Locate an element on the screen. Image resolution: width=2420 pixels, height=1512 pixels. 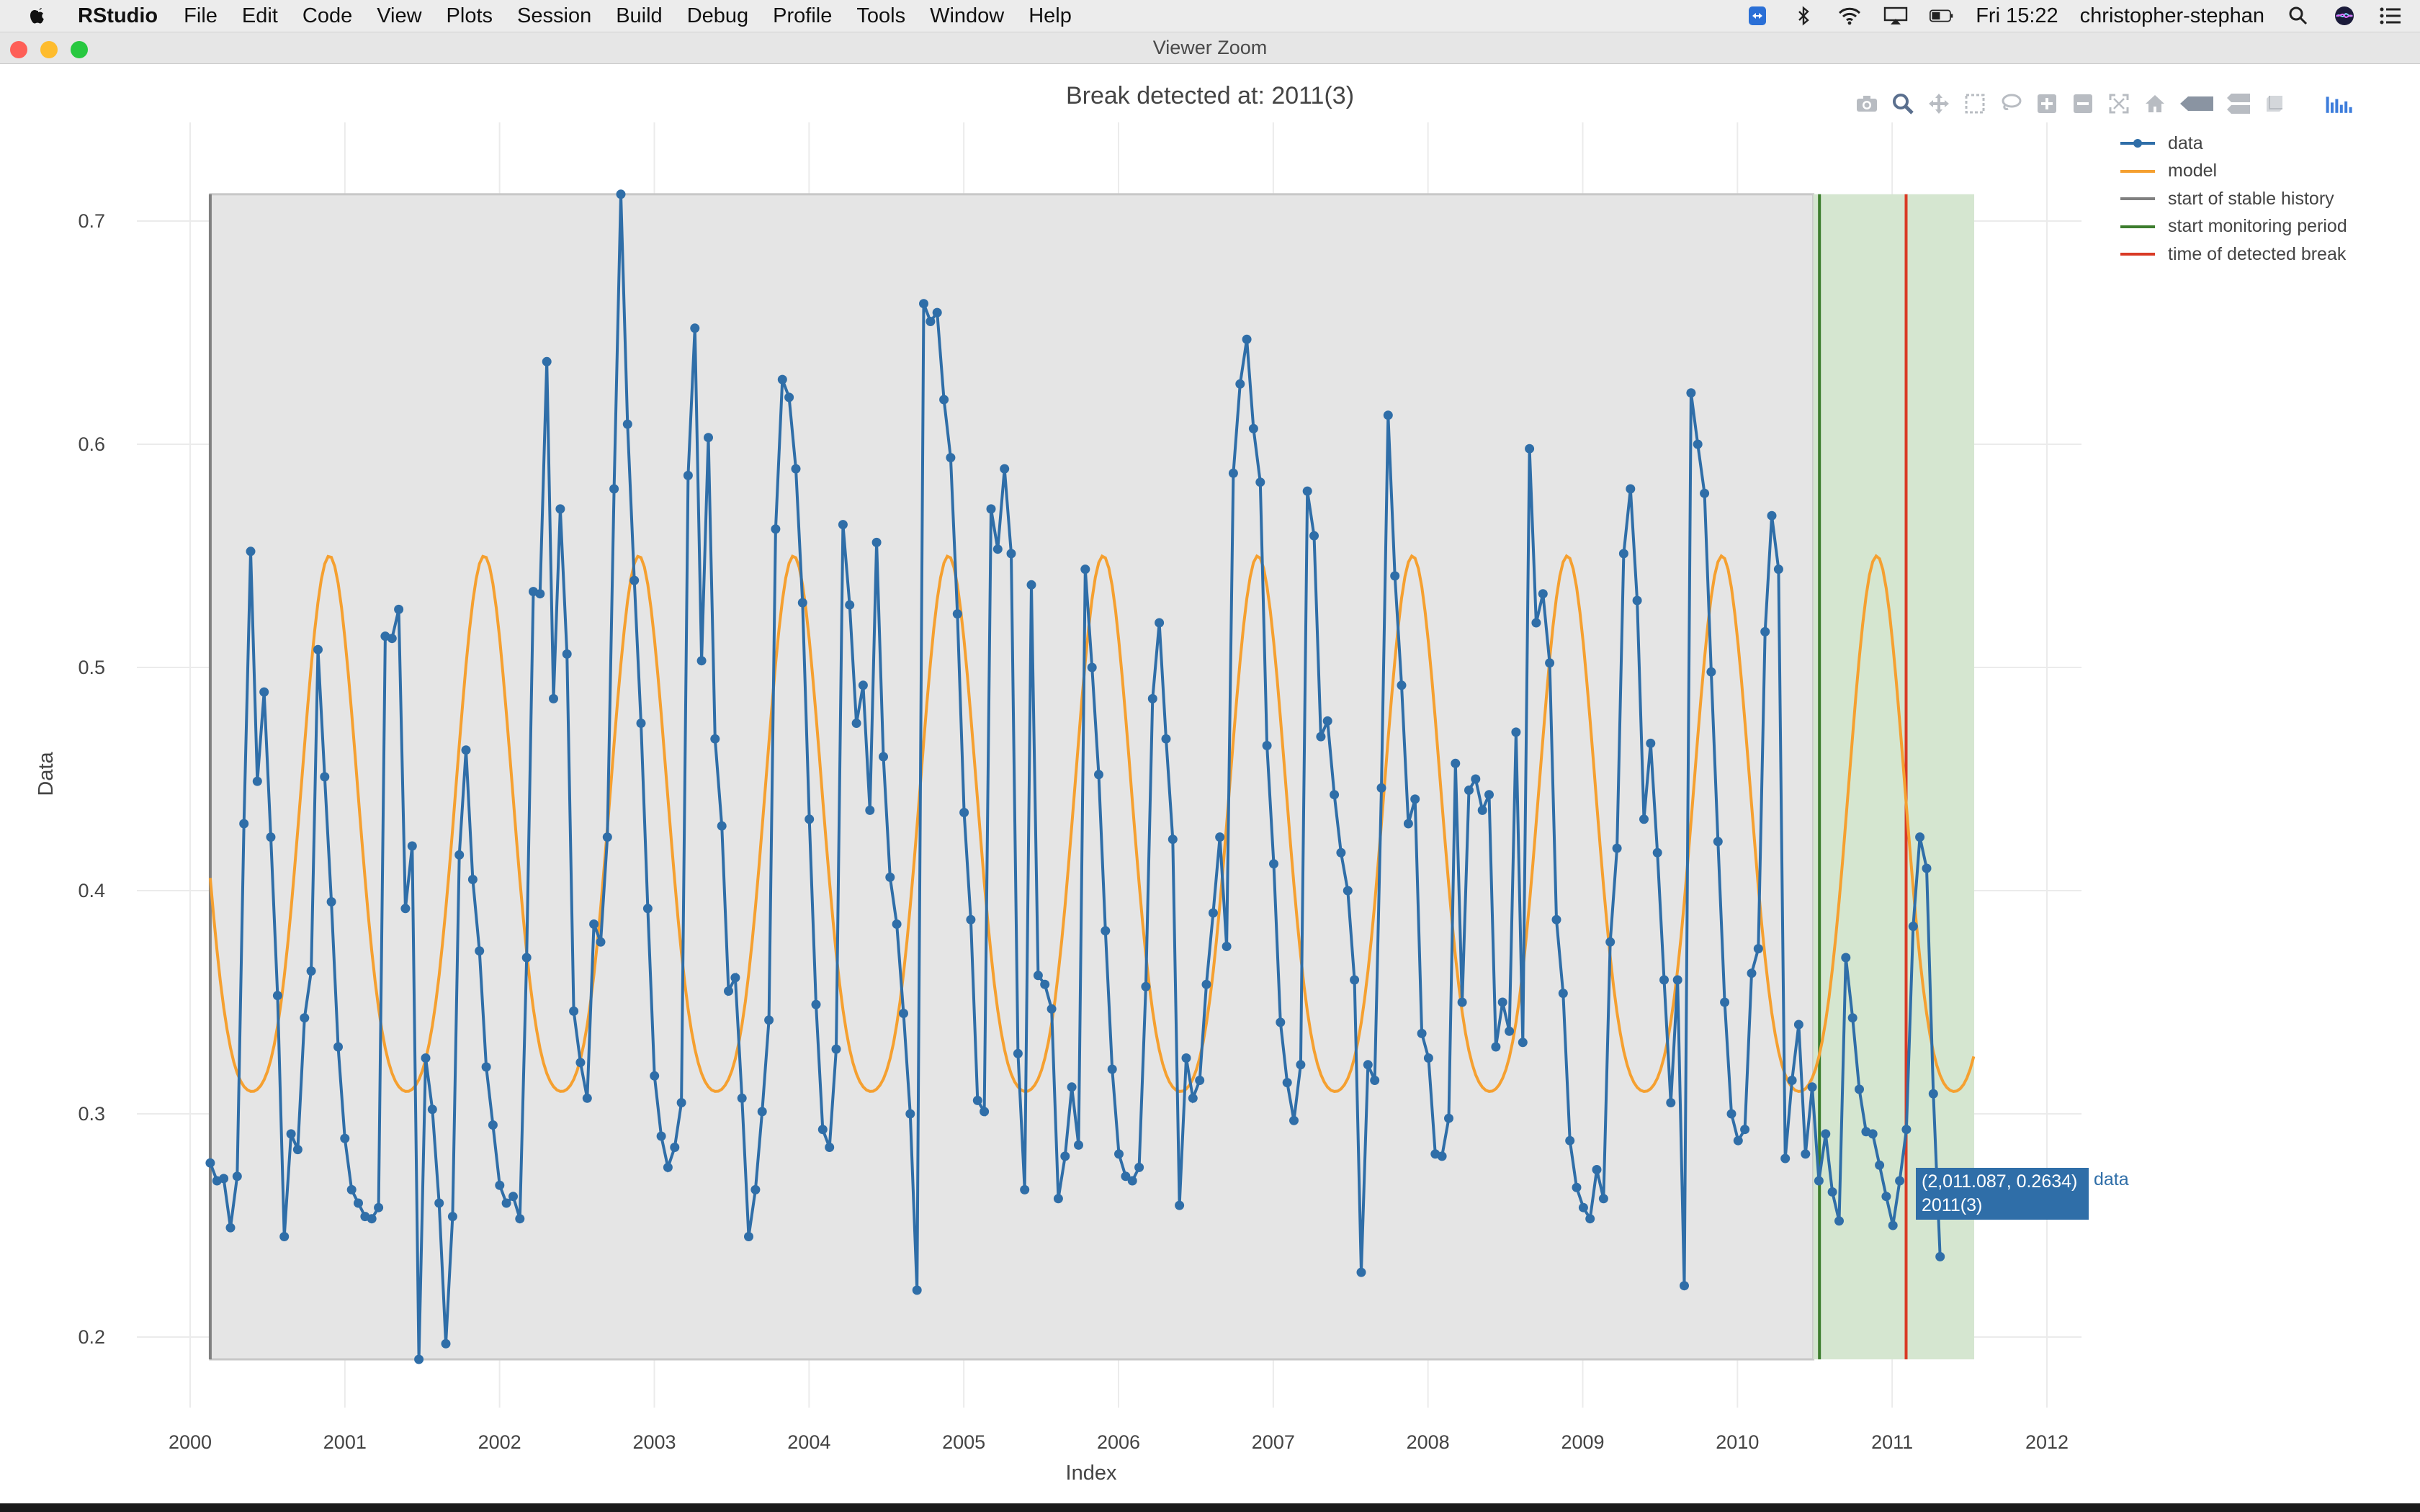
plotly-logo-icon is located at coordinates (2339, 103).